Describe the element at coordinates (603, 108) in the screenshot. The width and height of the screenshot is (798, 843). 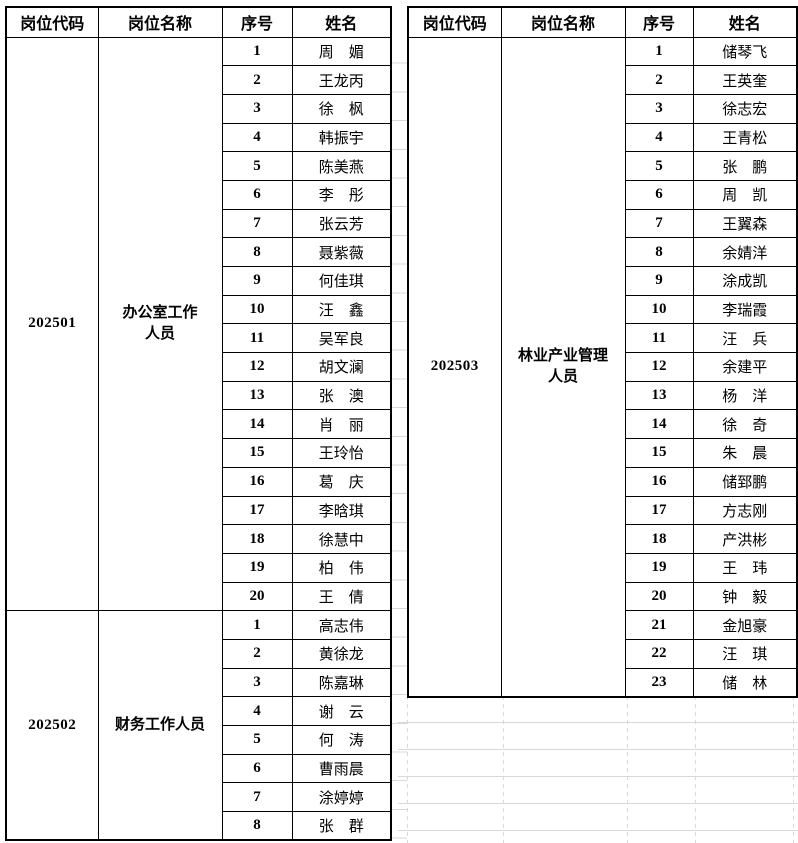
I see `table-row: 3 徐志宏` at that location.